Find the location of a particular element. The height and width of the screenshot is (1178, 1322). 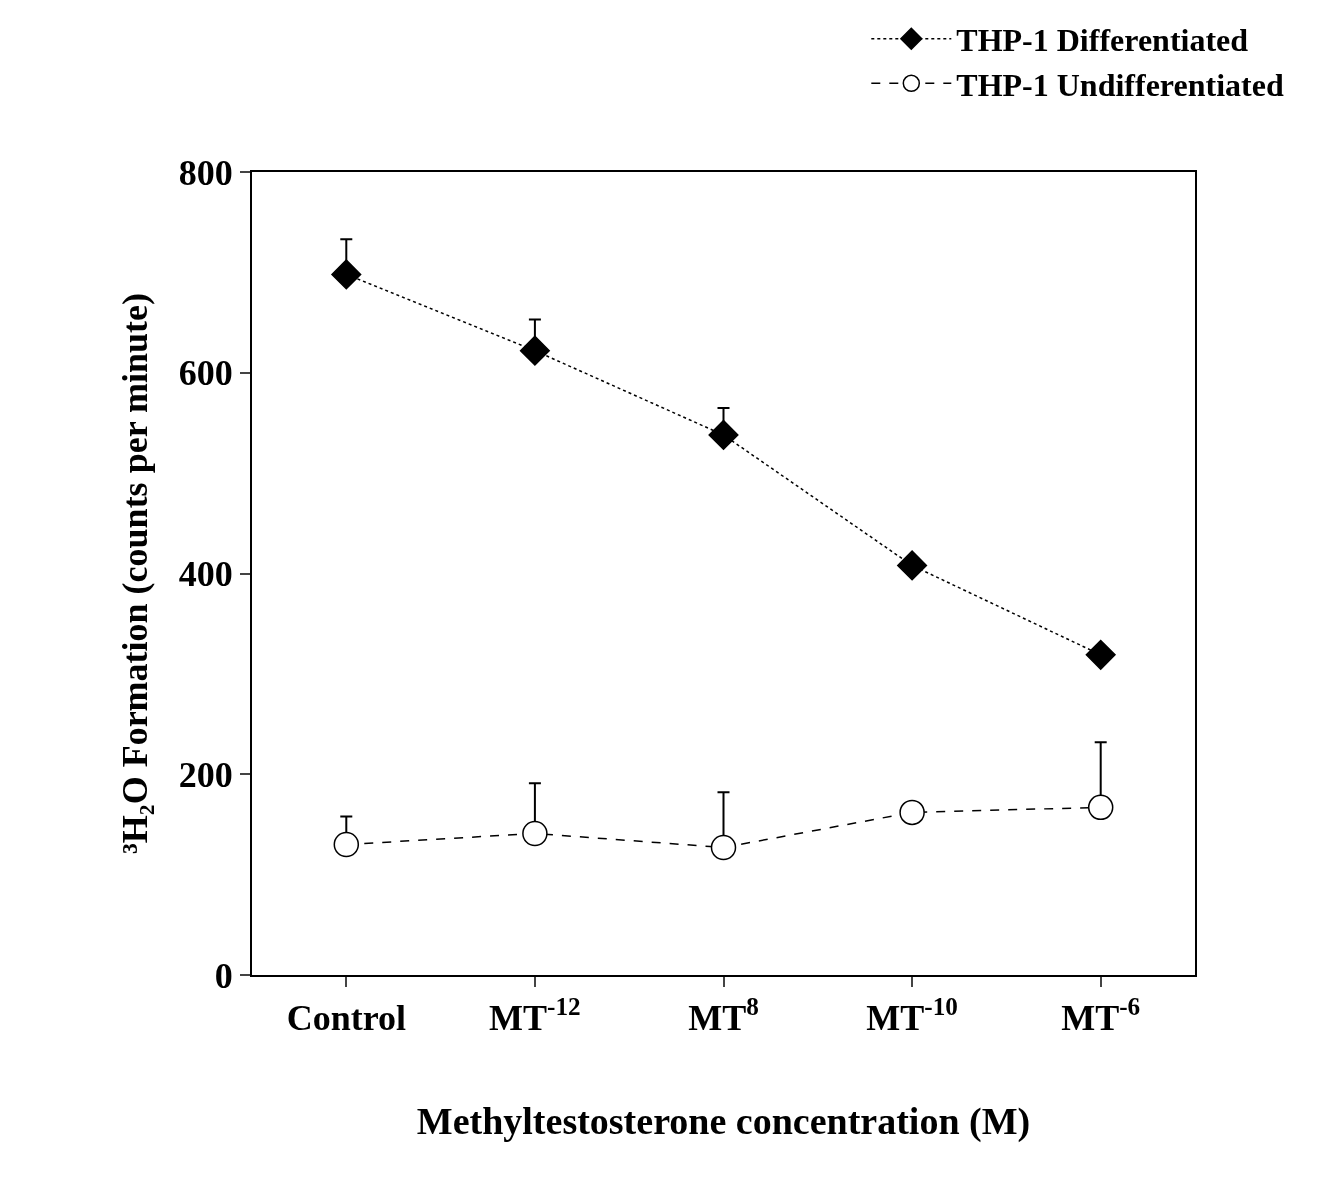

y-tick-label: 400 is located at coordinates (205, 574).